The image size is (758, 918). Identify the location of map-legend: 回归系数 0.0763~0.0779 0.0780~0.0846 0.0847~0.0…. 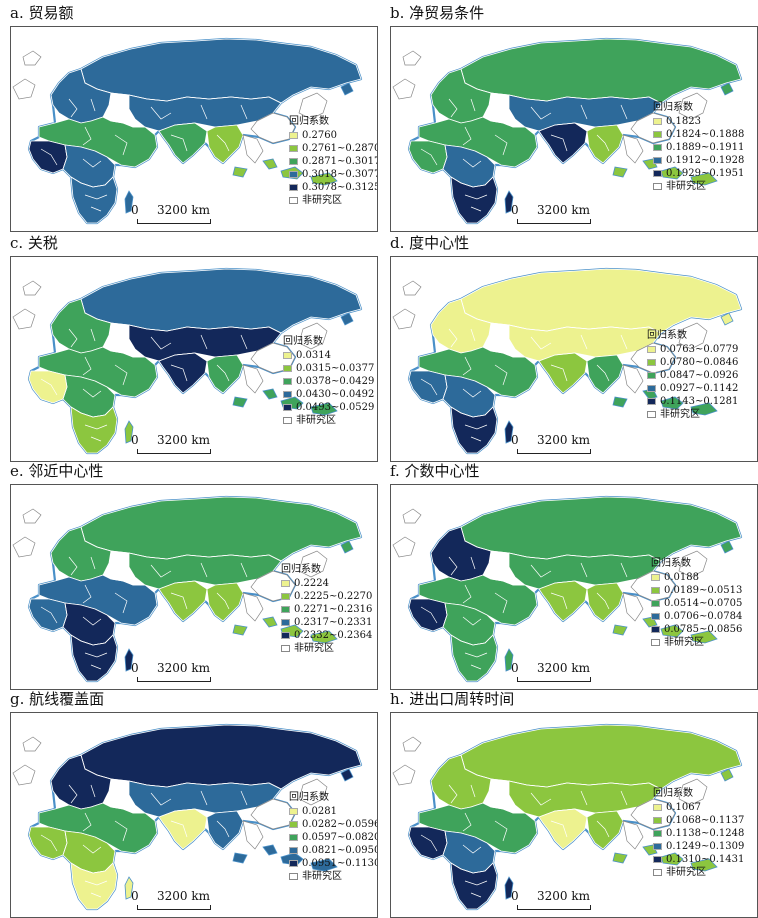
(692, 375).